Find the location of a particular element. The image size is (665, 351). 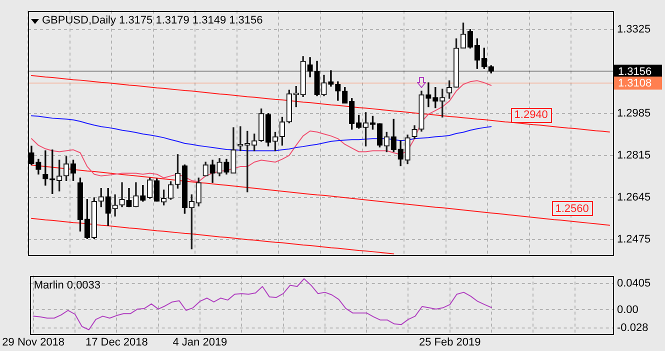

x-tick-label: 4 Jan 2019 is located at coordinates (200, 342).